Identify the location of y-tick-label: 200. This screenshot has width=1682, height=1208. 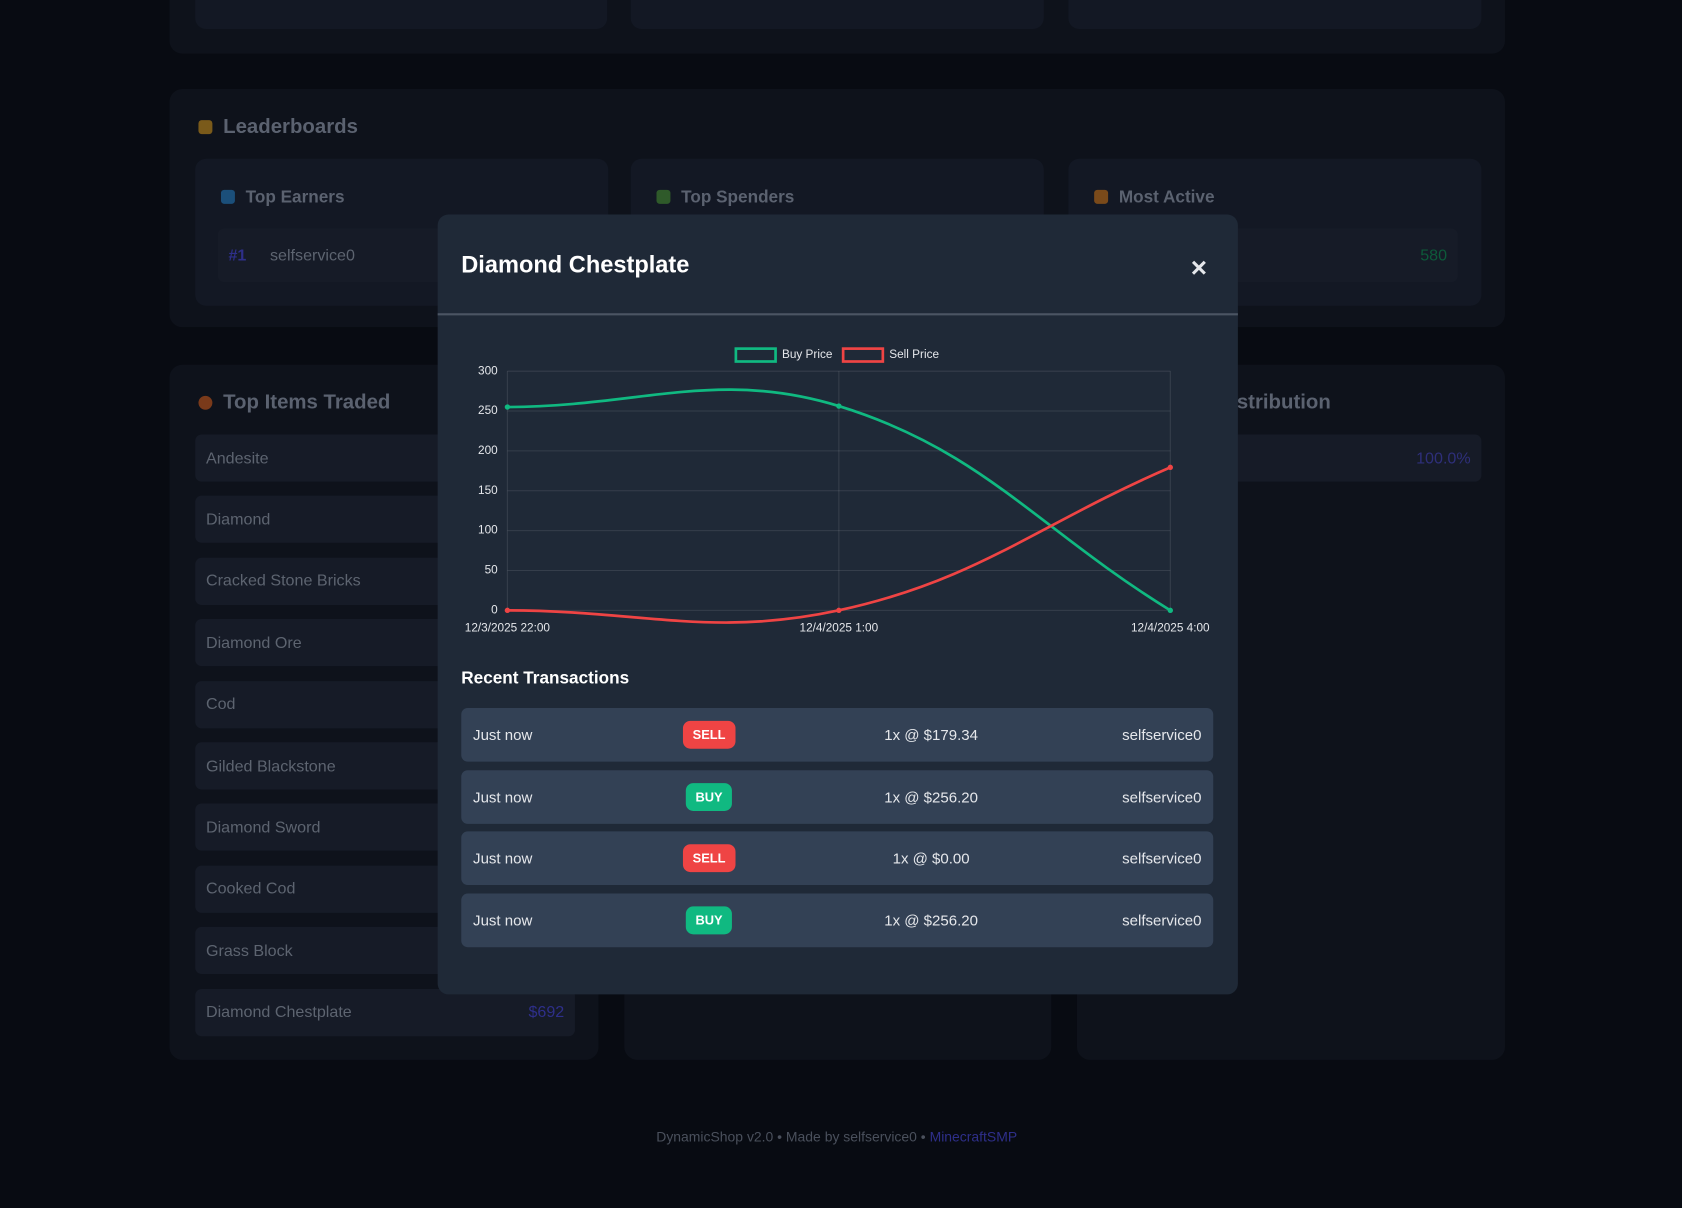
(488, 450).